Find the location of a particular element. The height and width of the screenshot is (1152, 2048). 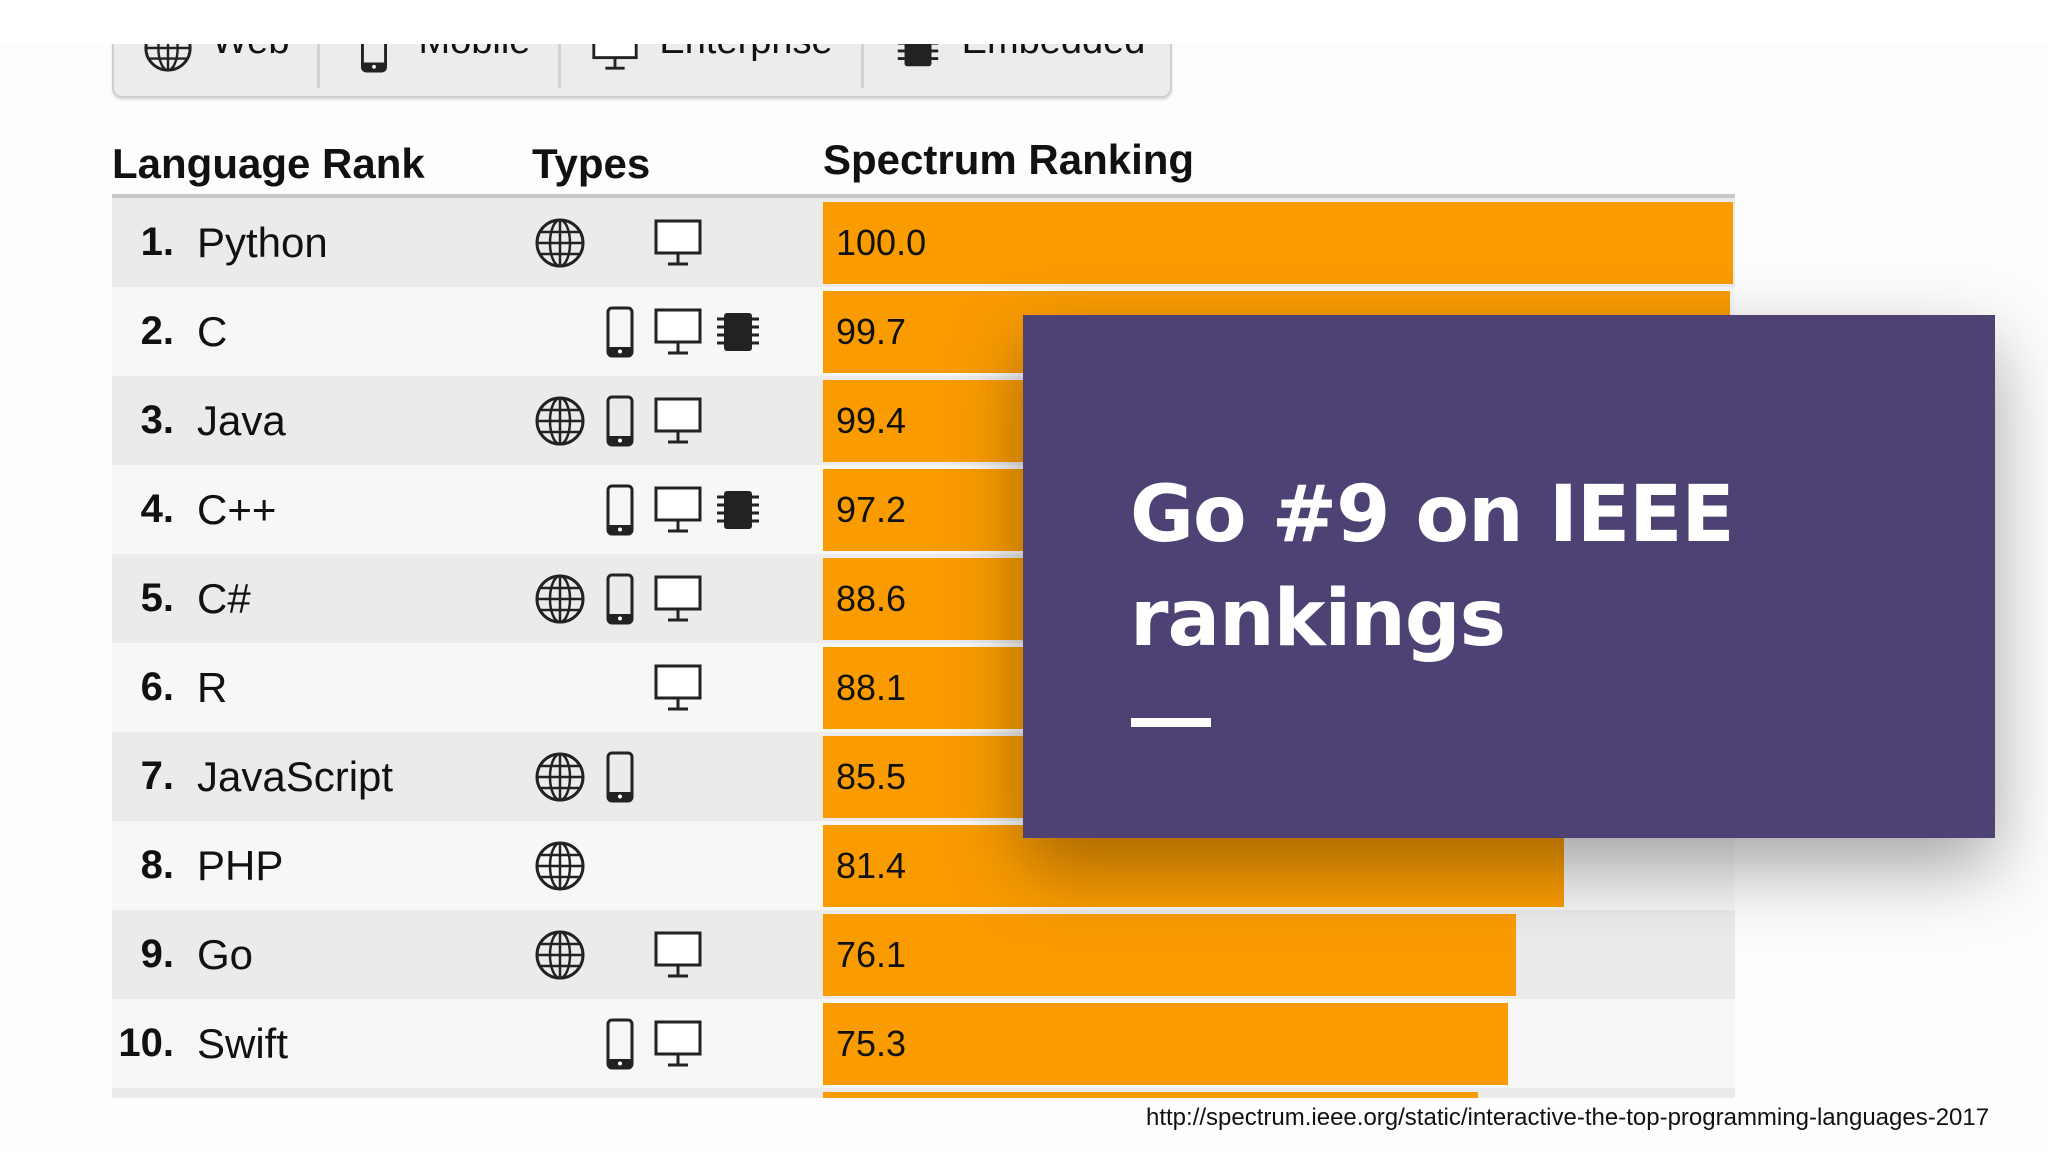

table-row: 1. Python 100.0 is located at coordinates (923, 242).